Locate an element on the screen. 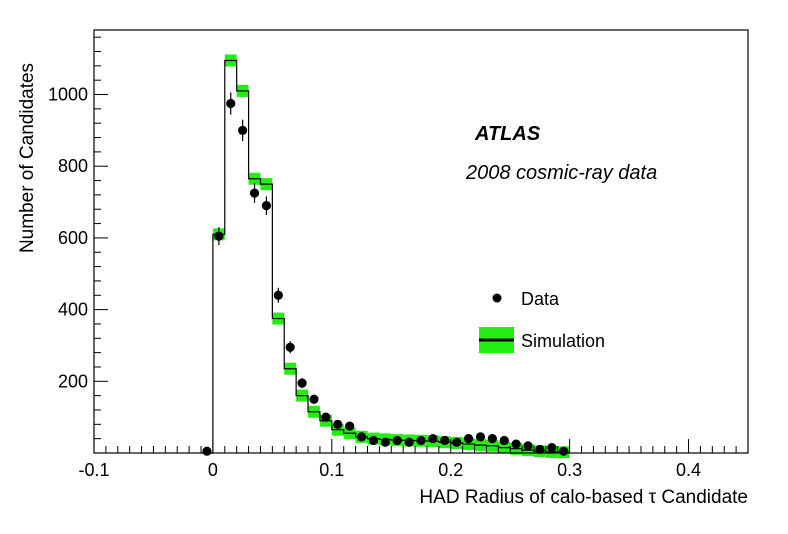  x-axis-label: HAD Radius of calo-based τ Candidate is located at coordinates (583, 497).